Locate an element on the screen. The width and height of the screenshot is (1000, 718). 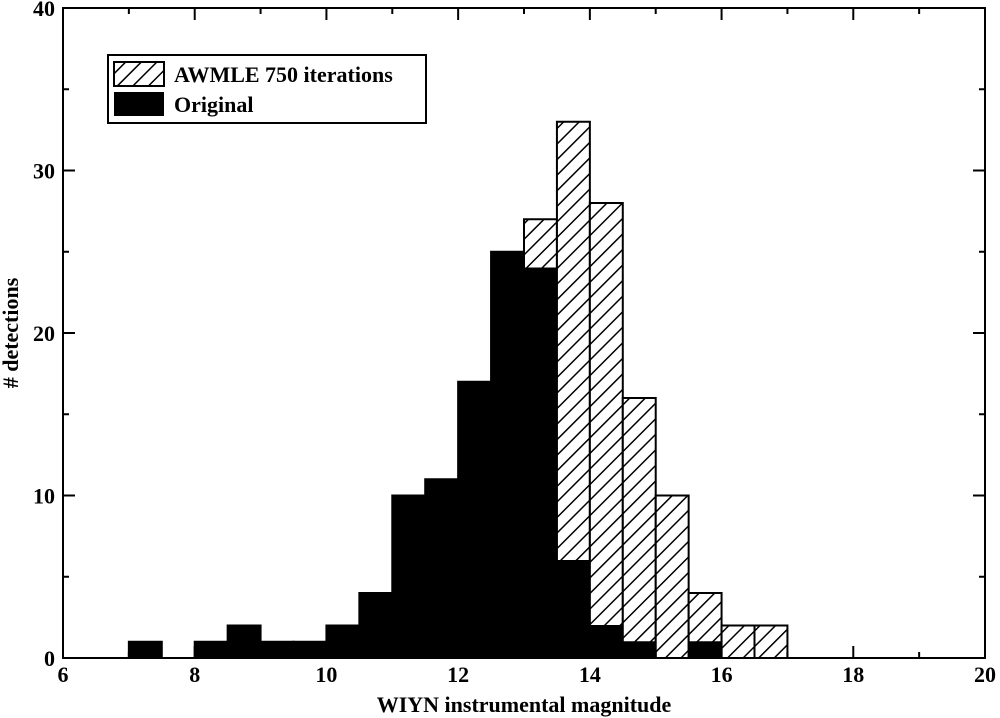
y-tick-label: 40 is located at coordinates (44, 10).